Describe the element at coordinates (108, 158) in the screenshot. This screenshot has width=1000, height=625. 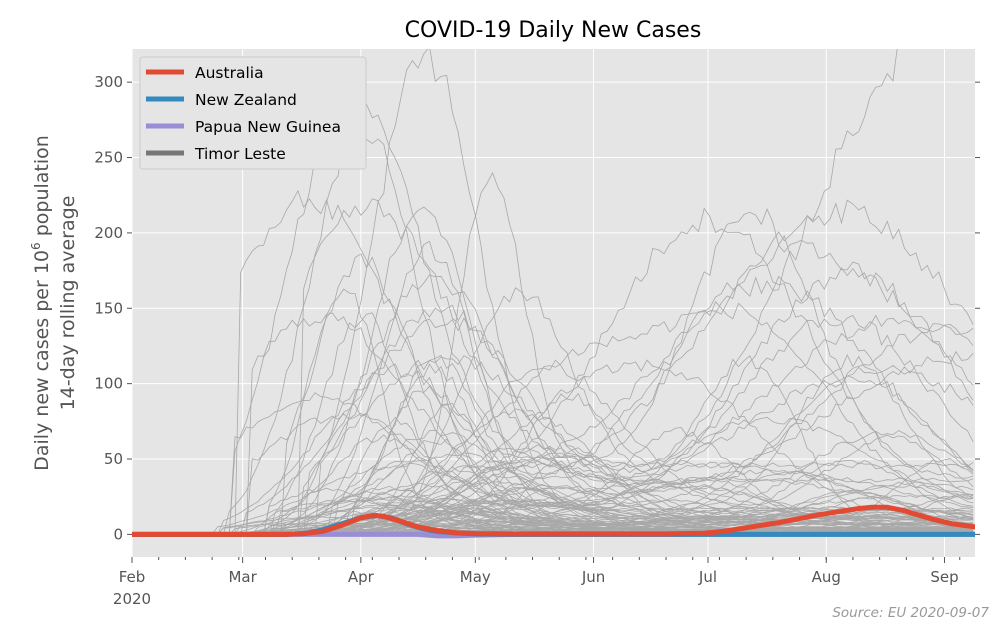
I see `y-tick-label: 250` at that location.